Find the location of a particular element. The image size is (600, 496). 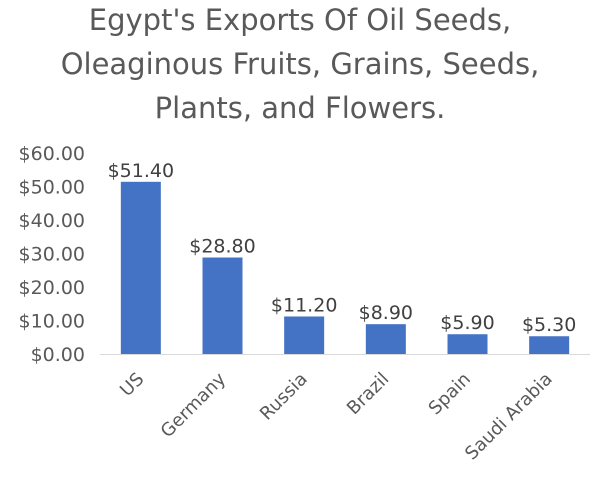

y-tick-label: $10.00 is located at coordinates (52, 322).